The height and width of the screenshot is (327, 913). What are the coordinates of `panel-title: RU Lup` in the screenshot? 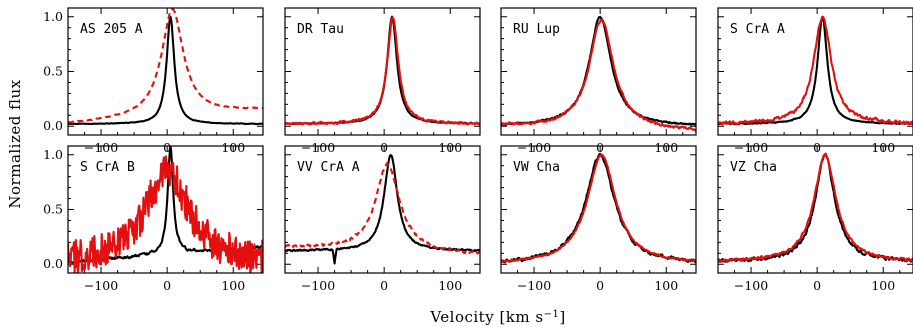 It's located at (536, 29).